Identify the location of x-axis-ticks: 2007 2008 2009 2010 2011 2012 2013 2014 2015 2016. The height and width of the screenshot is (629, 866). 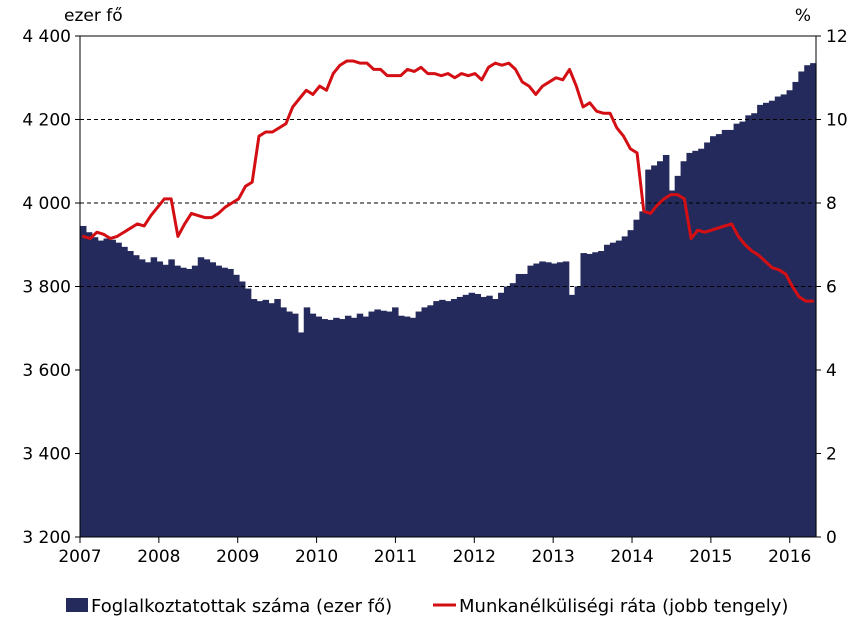
(434, 552).